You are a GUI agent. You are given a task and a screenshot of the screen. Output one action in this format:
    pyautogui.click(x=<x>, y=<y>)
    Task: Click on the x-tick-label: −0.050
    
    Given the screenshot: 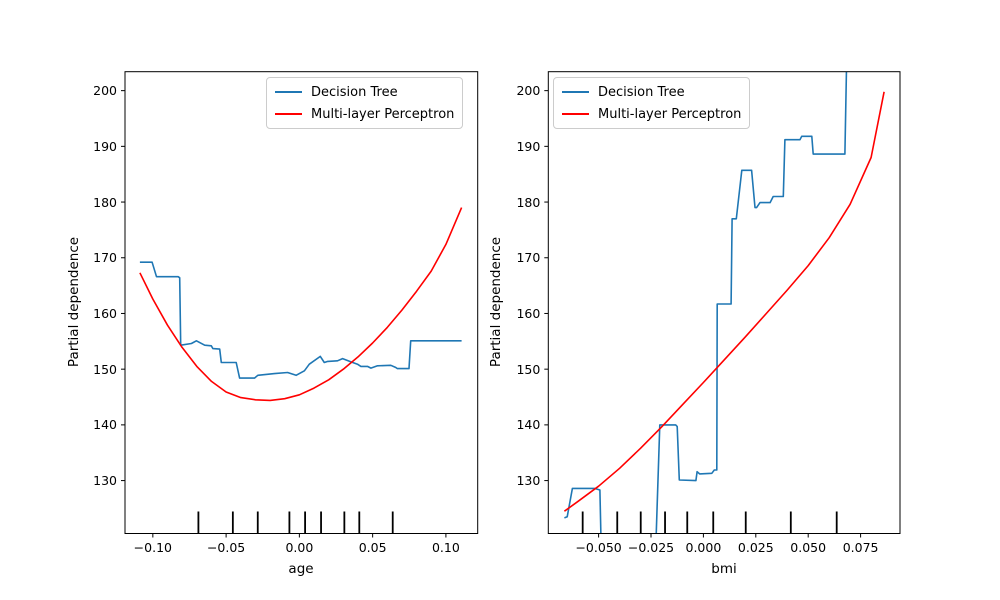 What is the action you would take?
    pyautogui.click(x=598, y=547)
    